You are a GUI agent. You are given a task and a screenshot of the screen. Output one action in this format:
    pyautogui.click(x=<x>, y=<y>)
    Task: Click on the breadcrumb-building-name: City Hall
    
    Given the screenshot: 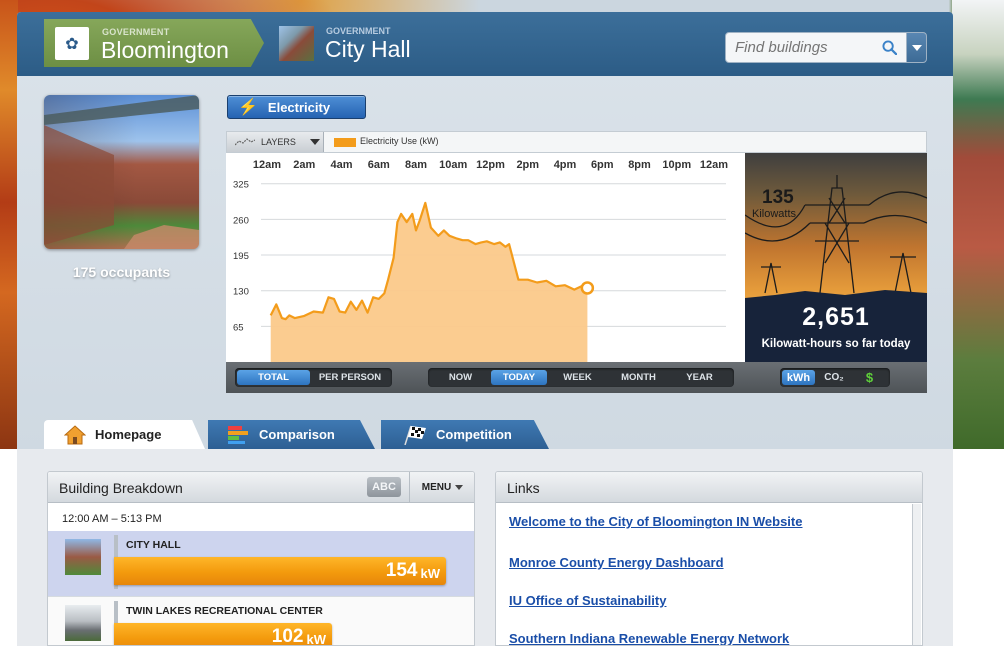 What is the action you would take?
    pyautogui.click(x=368, y=49)
    